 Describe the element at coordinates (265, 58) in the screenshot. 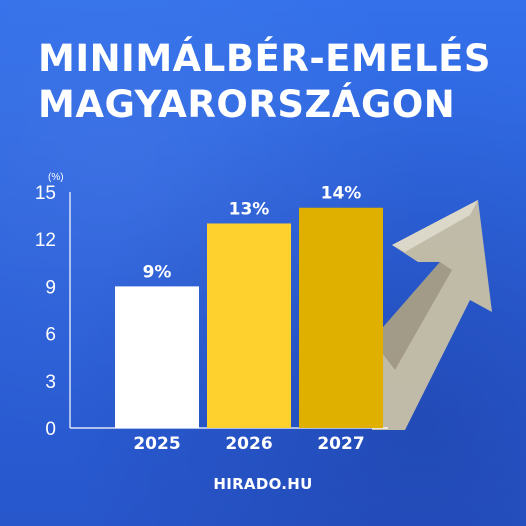

I see `title-line-1: MINIMÁLBÉR-EMELÉS` at that location.